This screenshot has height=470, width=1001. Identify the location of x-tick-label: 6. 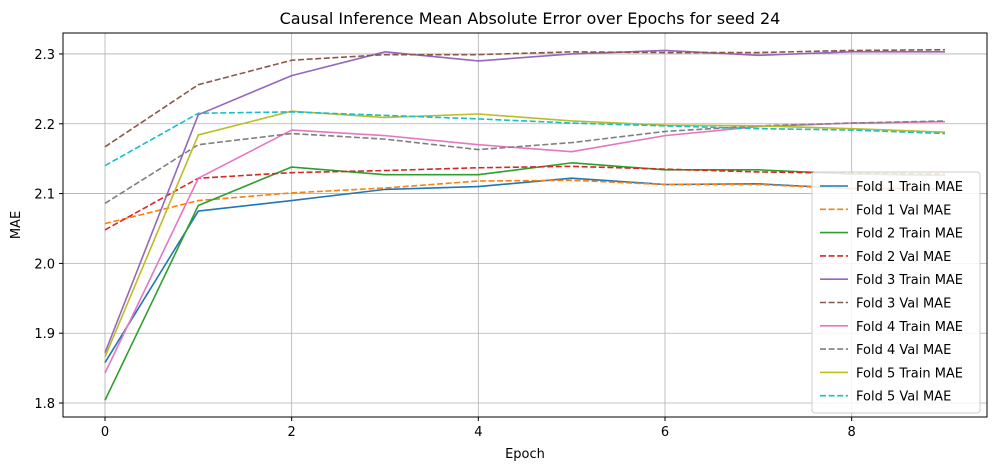
(665, 432).